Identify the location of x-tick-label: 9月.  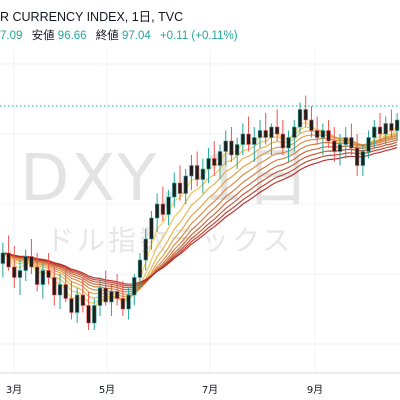
(315, 390).